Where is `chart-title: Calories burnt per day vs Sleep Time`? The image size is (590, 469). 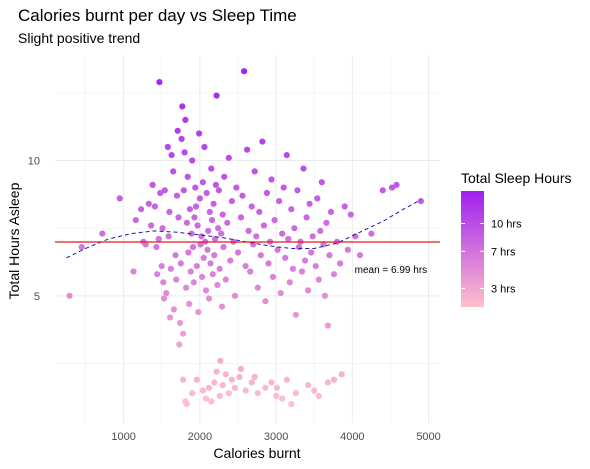
chart-title: Calories burnt per day vs Sleep Time is located at coordinates (157, 15).